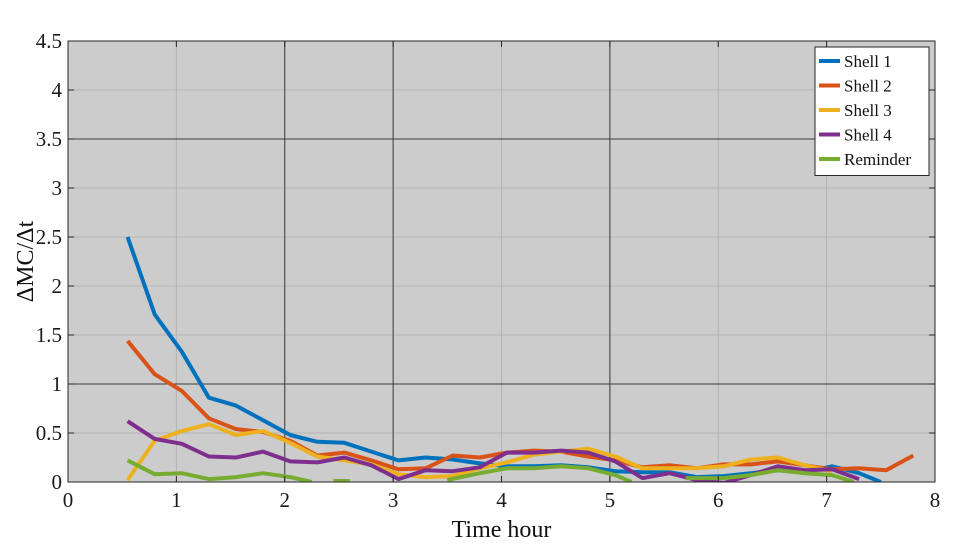 Image resolution: width=954 pixels, height=544 pixels. What do you see at coordinates (718, 500) in the screenshot?
I see `x-tick-label: 6` at bounding box center [718, 500].